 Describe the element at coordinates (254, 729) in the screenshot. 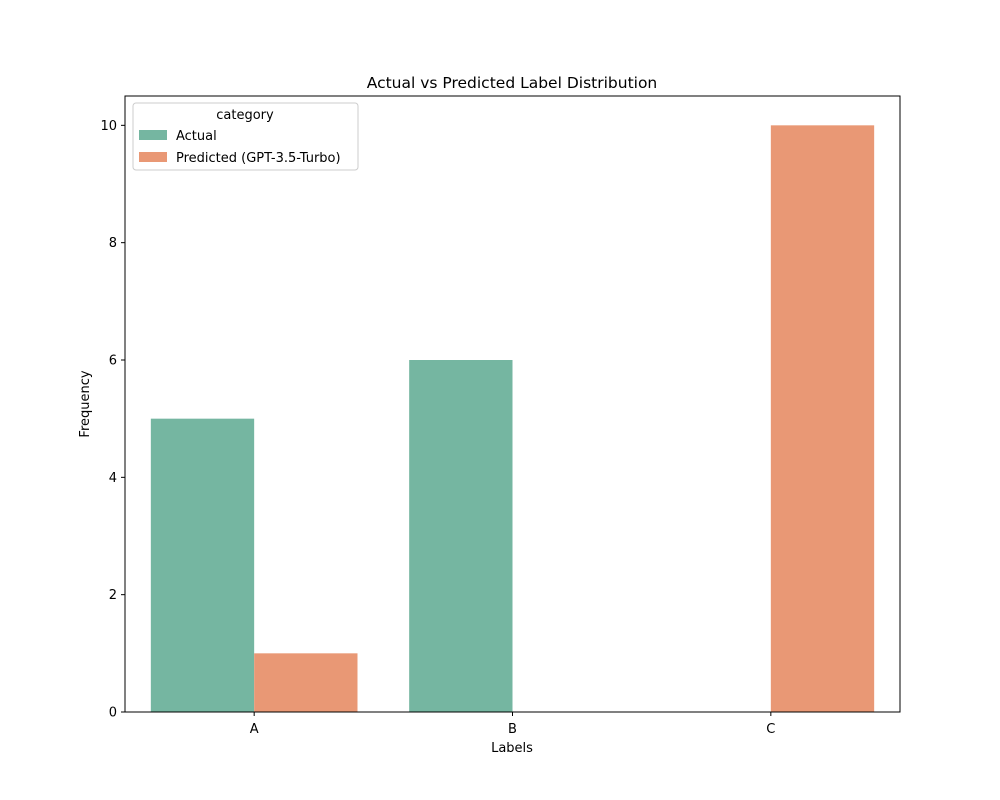

I see `x-tick-label: A` at that location.